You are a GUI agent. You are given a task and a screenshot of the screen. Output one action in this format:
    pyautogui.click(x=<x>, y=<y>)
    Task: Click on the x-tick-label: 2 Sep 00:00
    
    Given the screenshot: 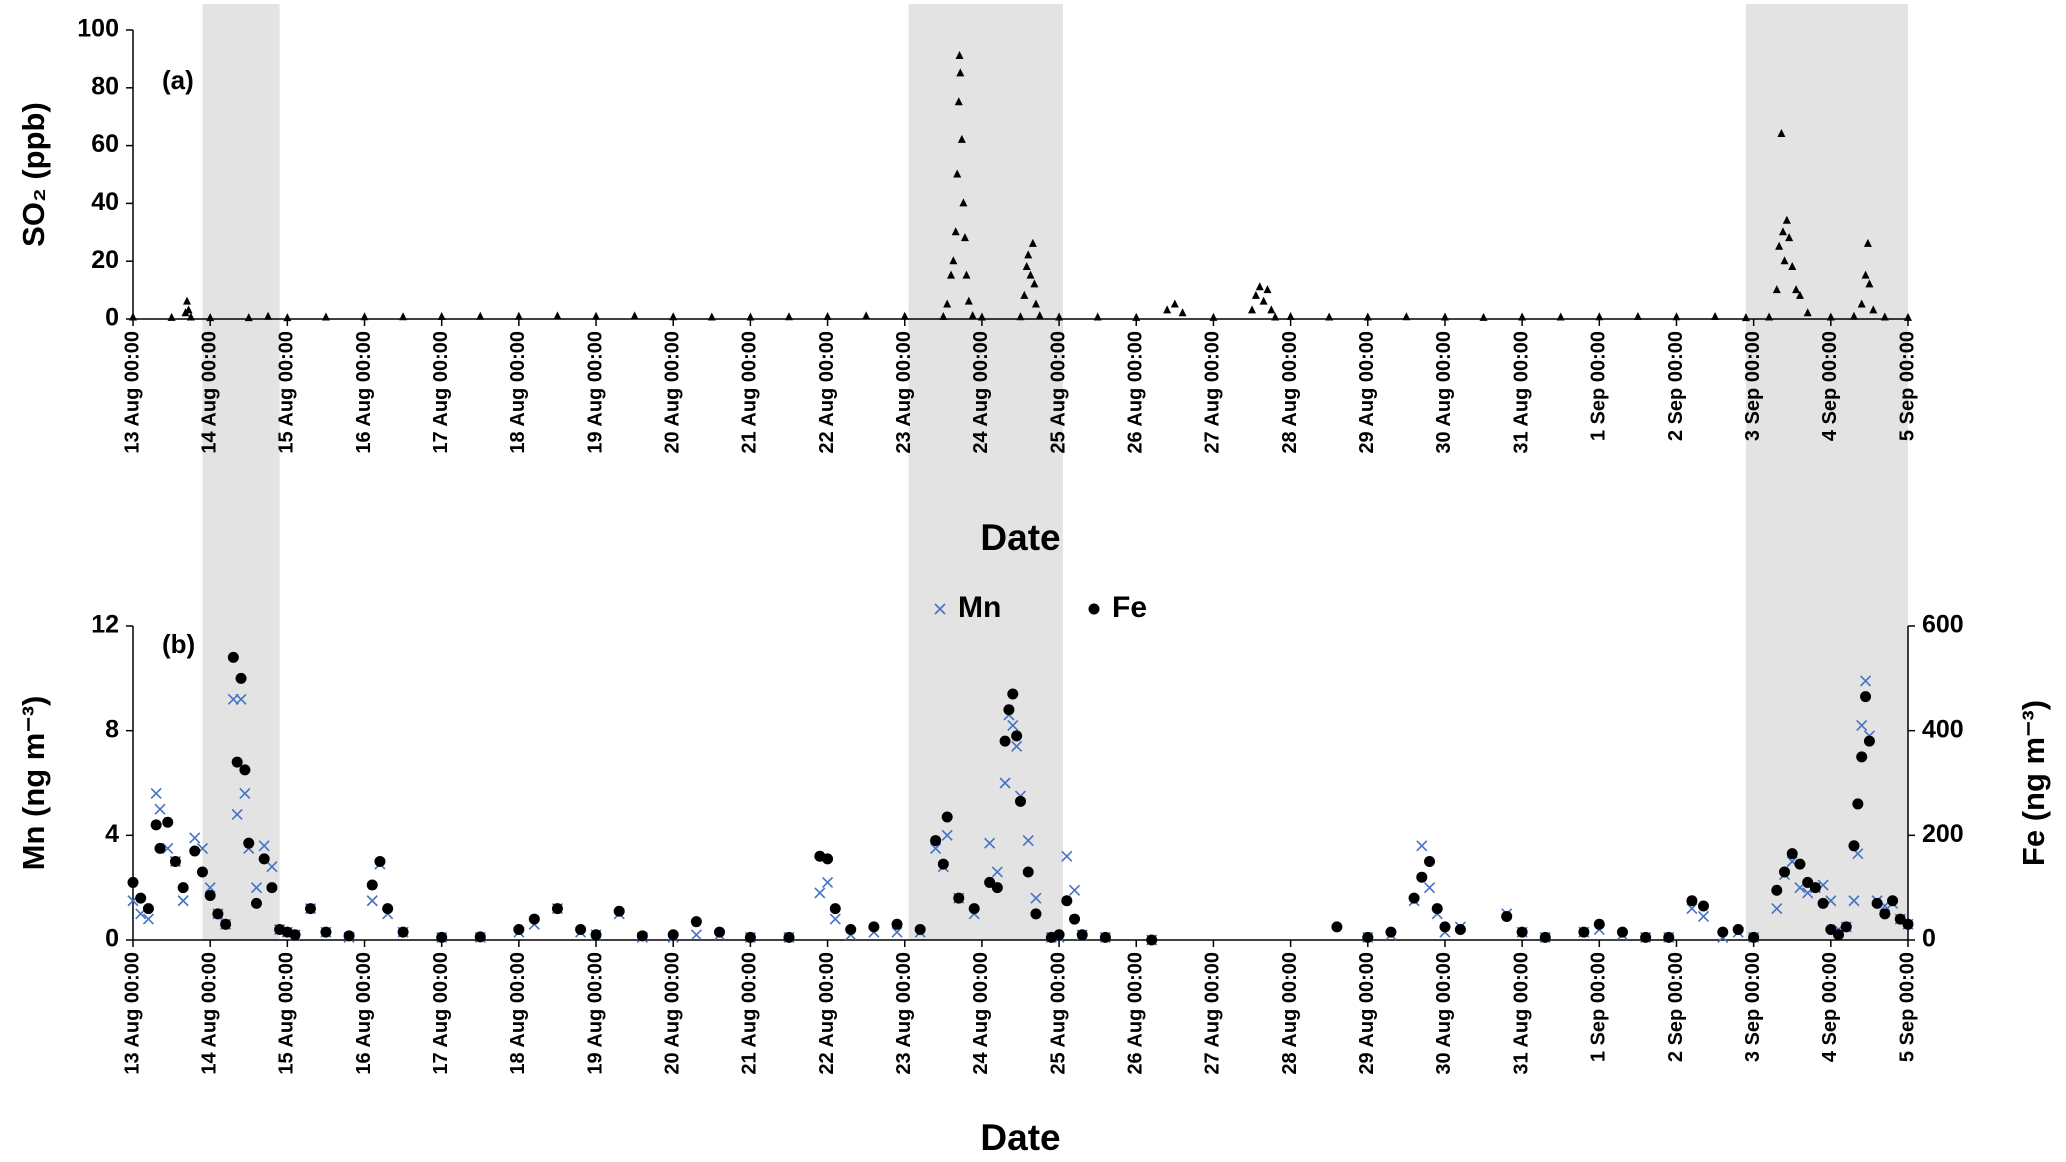 What is the action you would take?
    pyautogui.click(x=1676, y=1007)
    